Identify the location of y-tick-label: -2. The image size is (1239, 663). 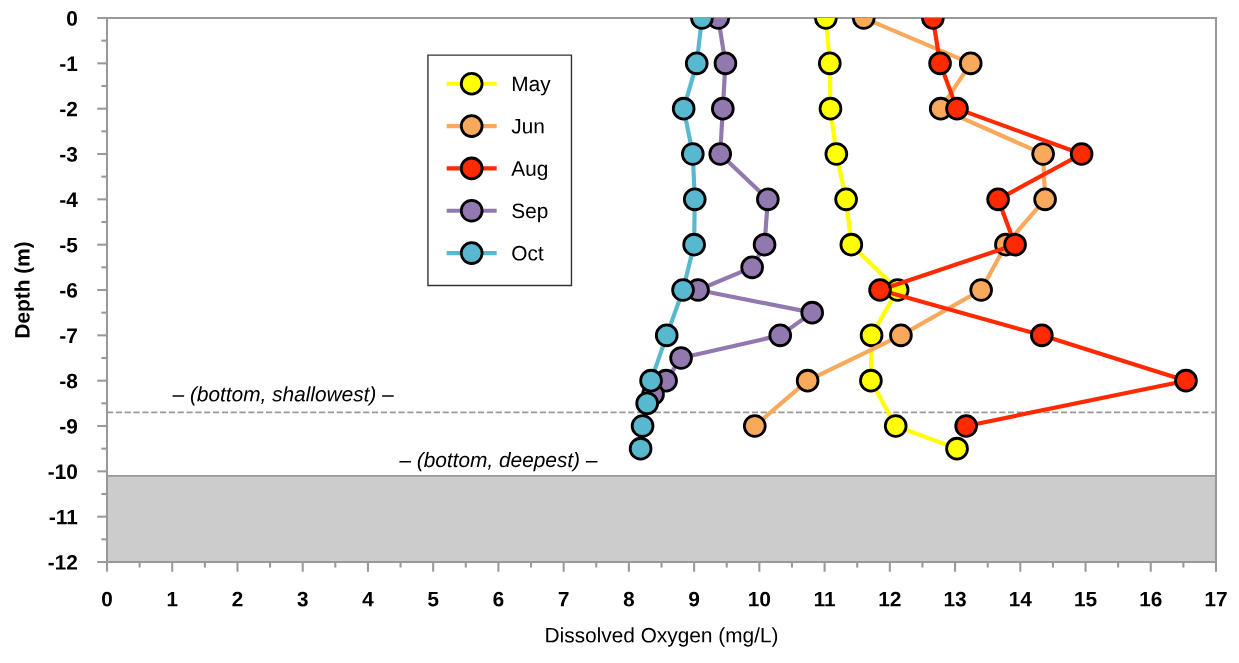
(68, 109).